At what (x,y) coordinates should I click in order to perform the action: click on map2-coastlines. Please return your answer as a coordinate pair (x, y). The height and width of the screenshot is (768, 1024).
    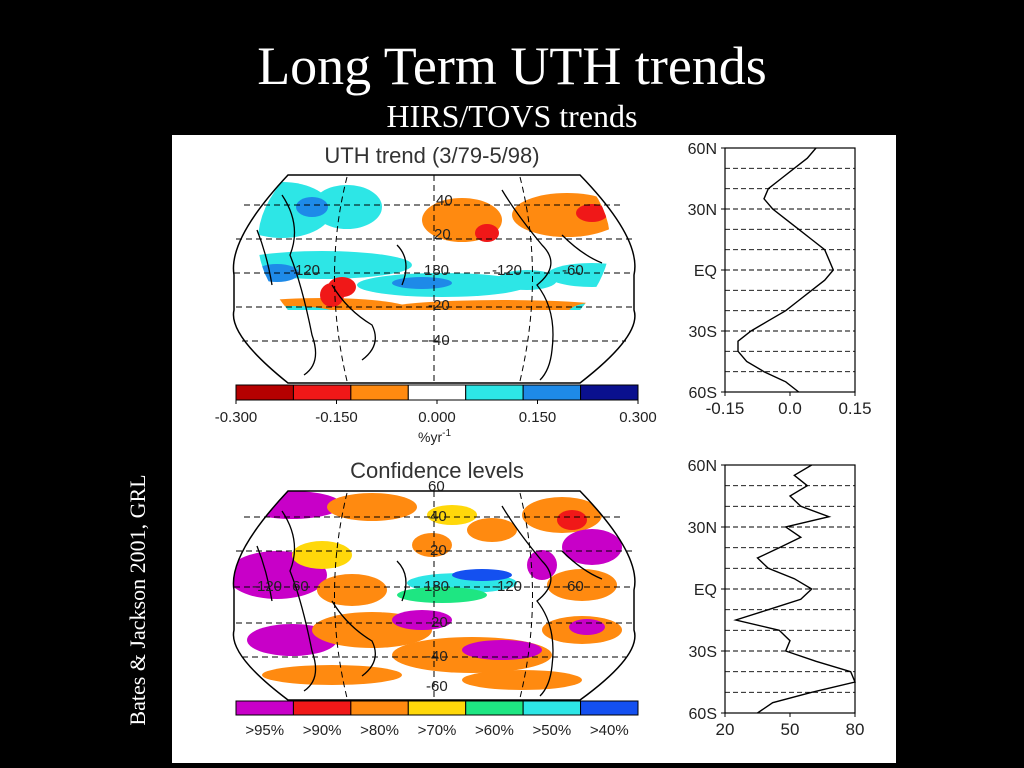
    Looking at the image, I should click on (429, 601).